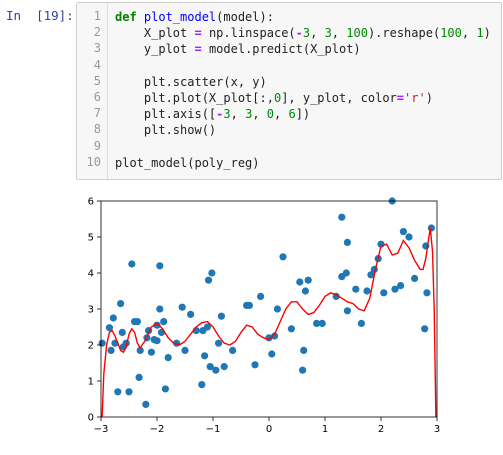 Image resolution: width=503 pixels, height=455 pixels. Describe the element at coordinates (97, 32) in the screenshot. I see `line-number: 2` at that location.